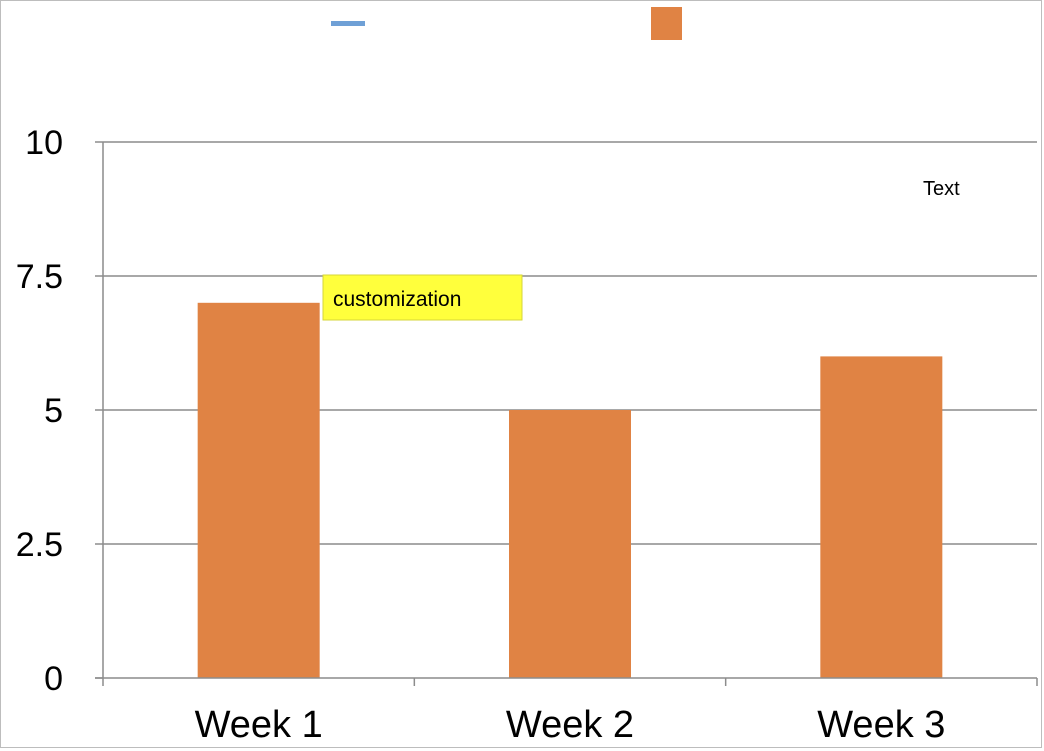 This screenshot has height=751, width=1044. I want to click on y-tick-label: 2.5, so click(39, 545).